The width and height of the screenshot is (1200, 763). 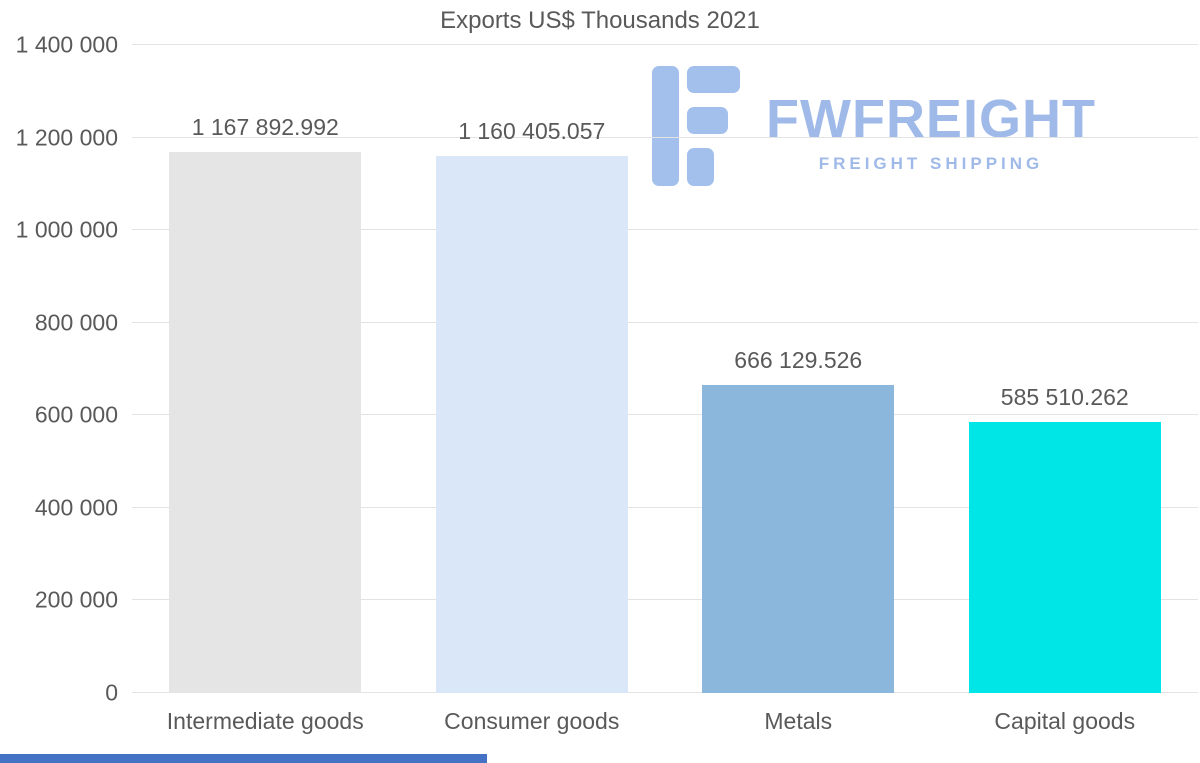 I want to click on y-tick-label: 600 000, so click(x=76, y=414).